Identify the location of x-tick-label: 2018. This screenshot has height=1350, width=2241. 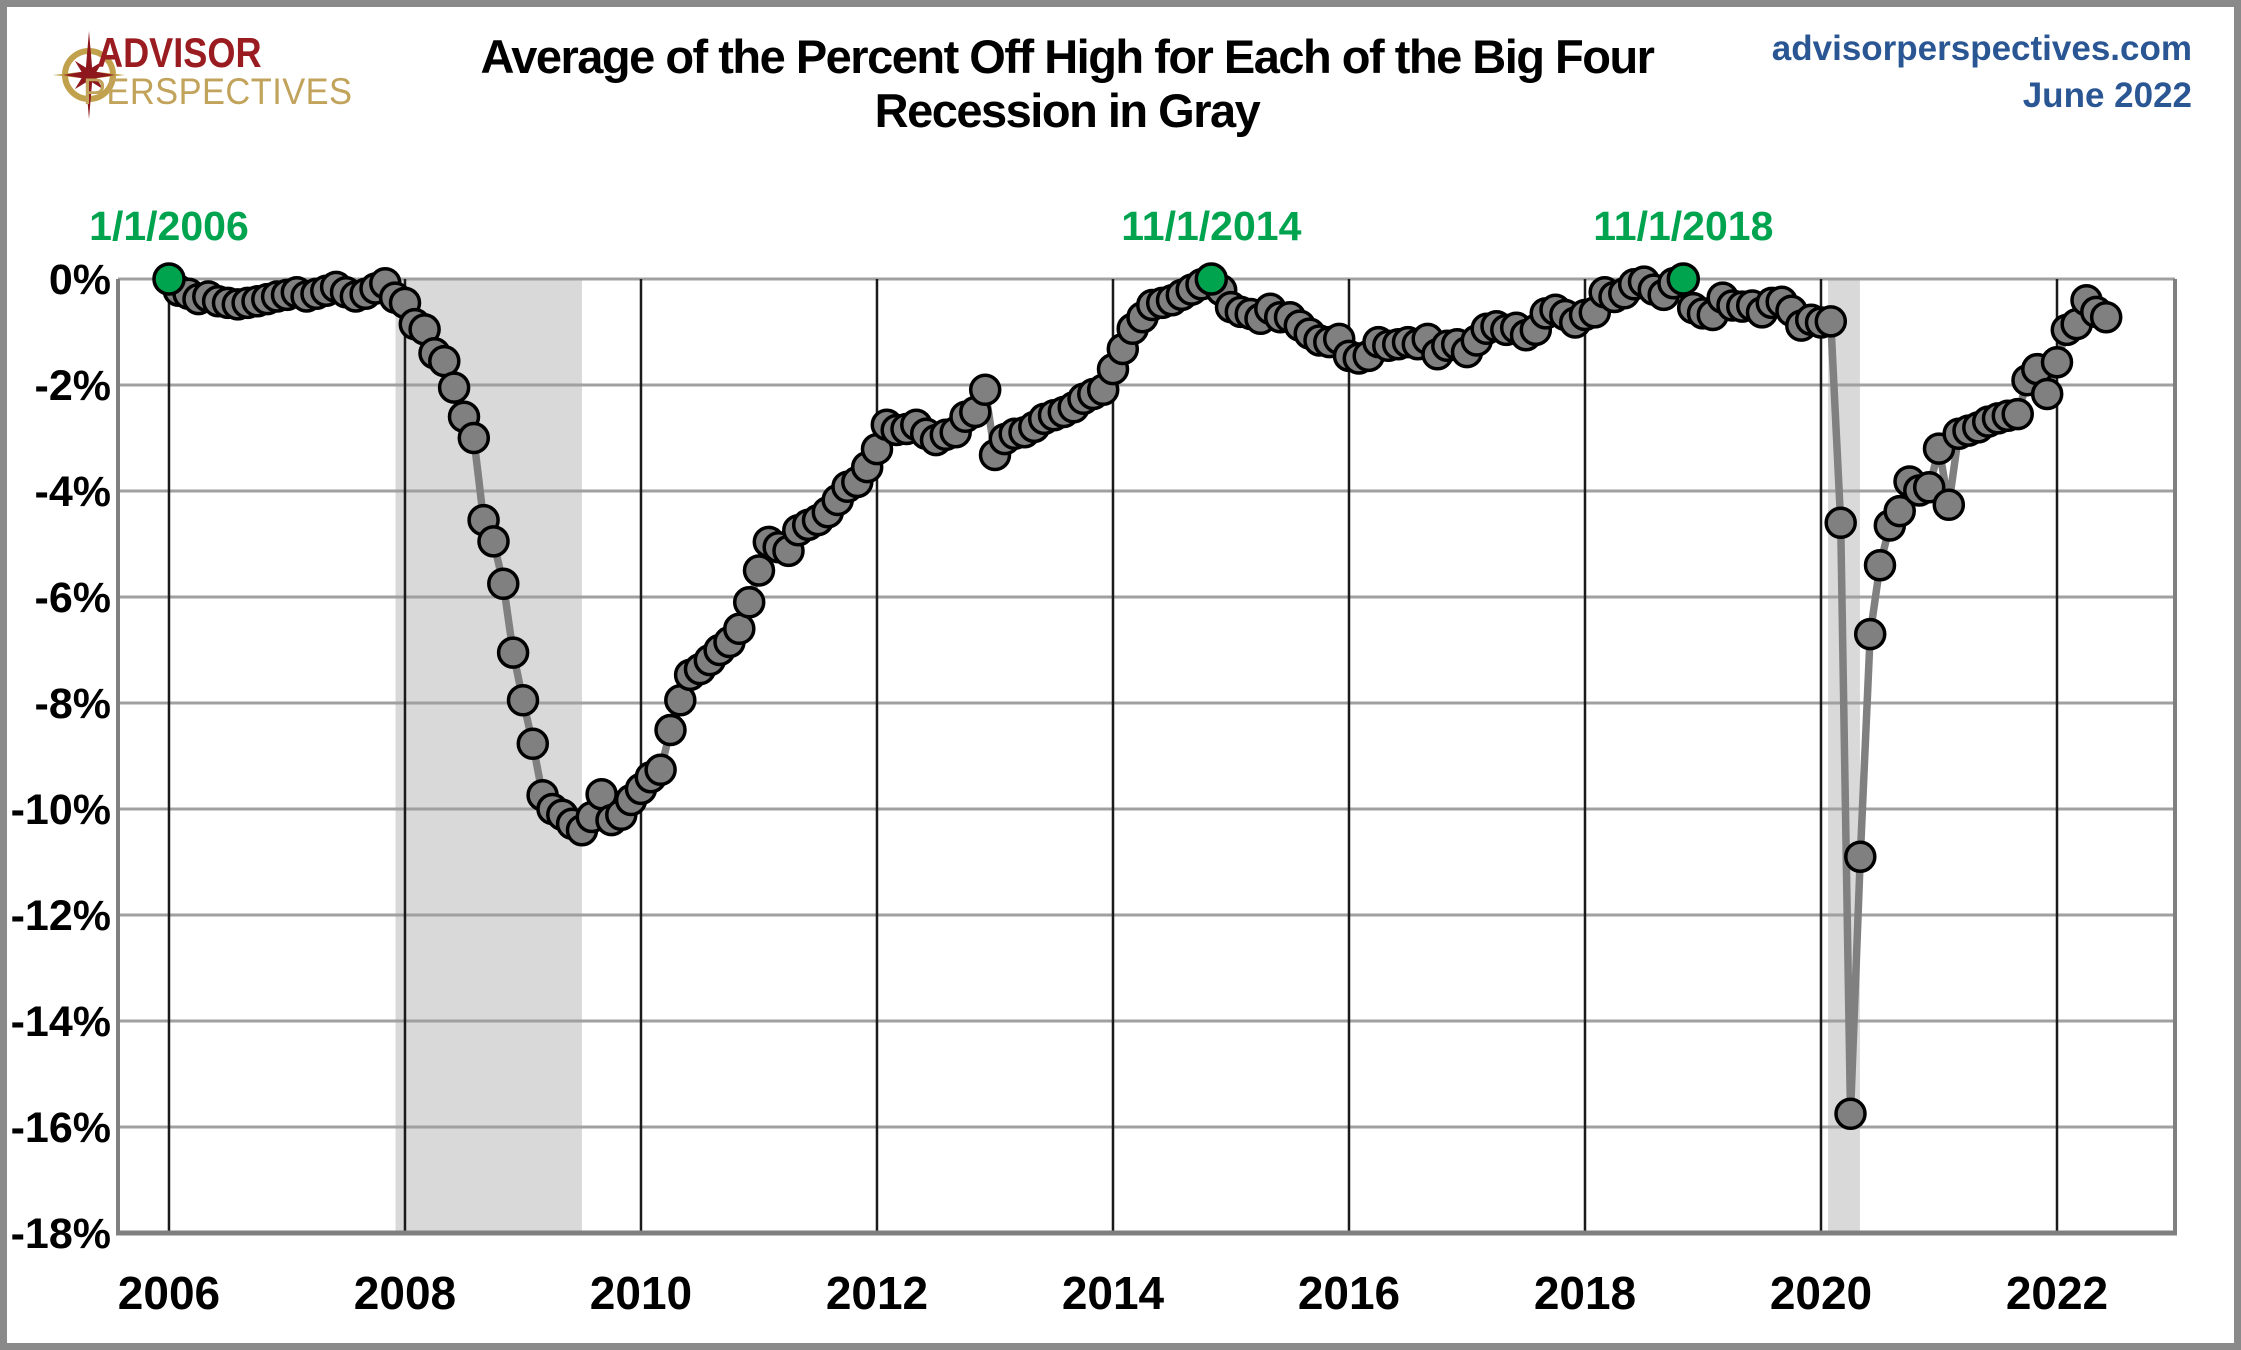
(1585, 1293).